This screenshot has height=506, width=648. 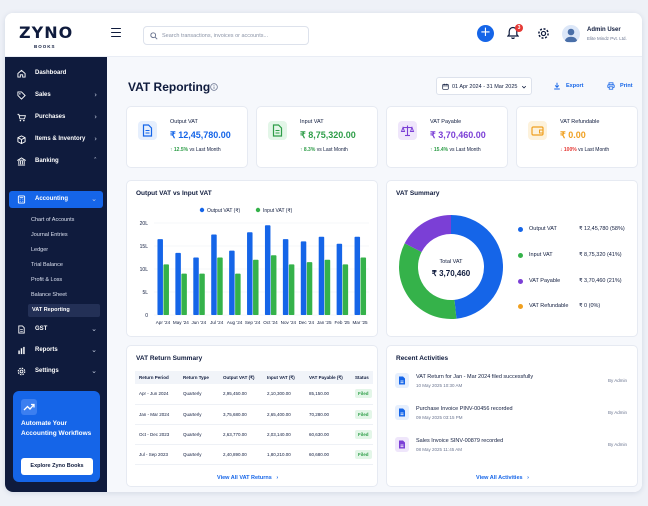 What do you see at coordinates (232, 36) in the screenshot?
I see `search-input` at bounding box center [232, 36].